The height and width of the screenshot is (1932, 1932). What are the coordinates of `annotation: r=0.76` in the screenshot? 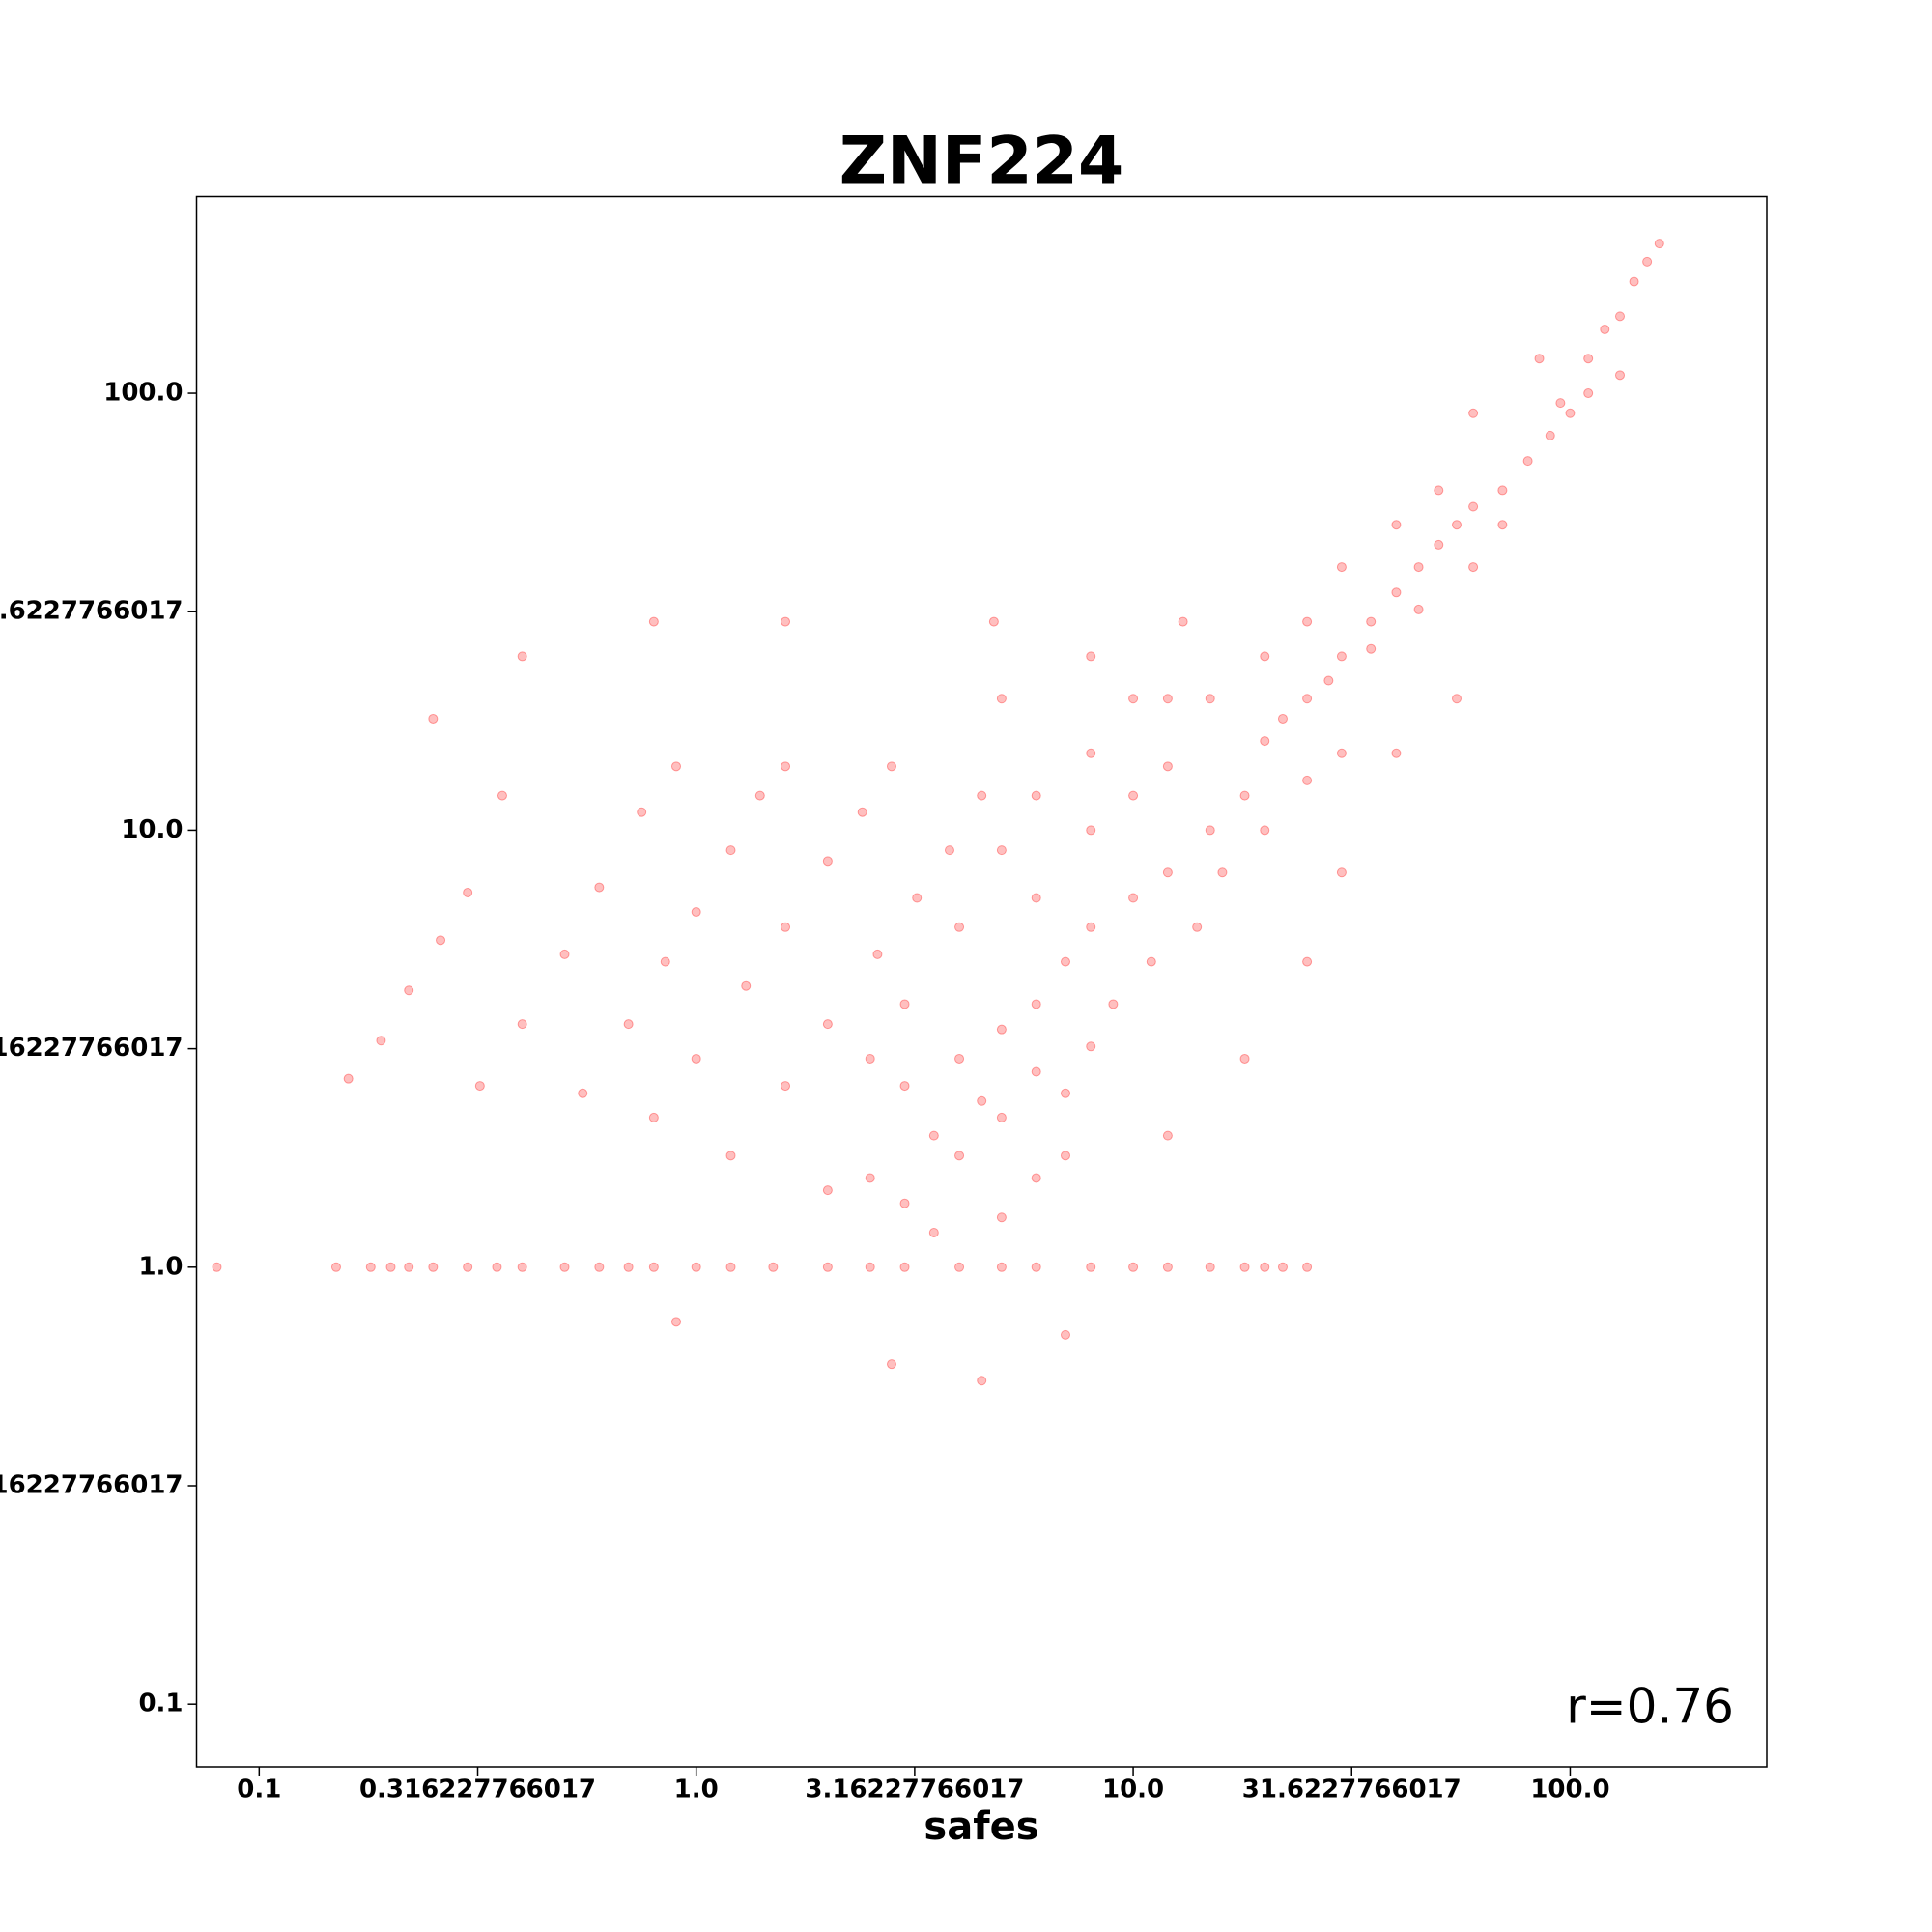 It's located at (1650, 1707).